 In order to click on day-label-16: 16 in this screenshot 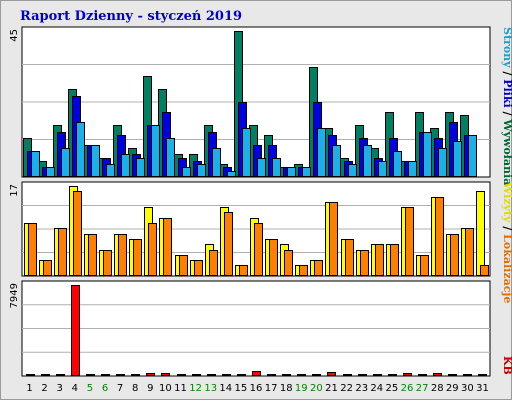, I will do `click(256, 388)`.